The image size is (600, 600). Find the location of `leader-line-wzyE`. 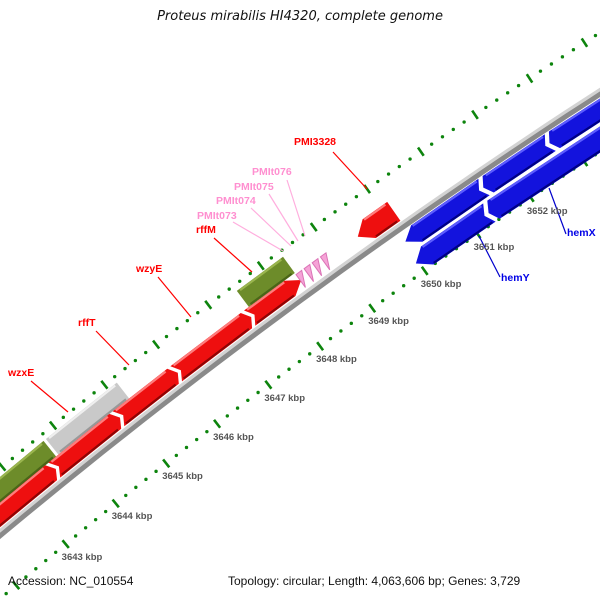

leader-line-wzyE is located at coordinates (174, 297).